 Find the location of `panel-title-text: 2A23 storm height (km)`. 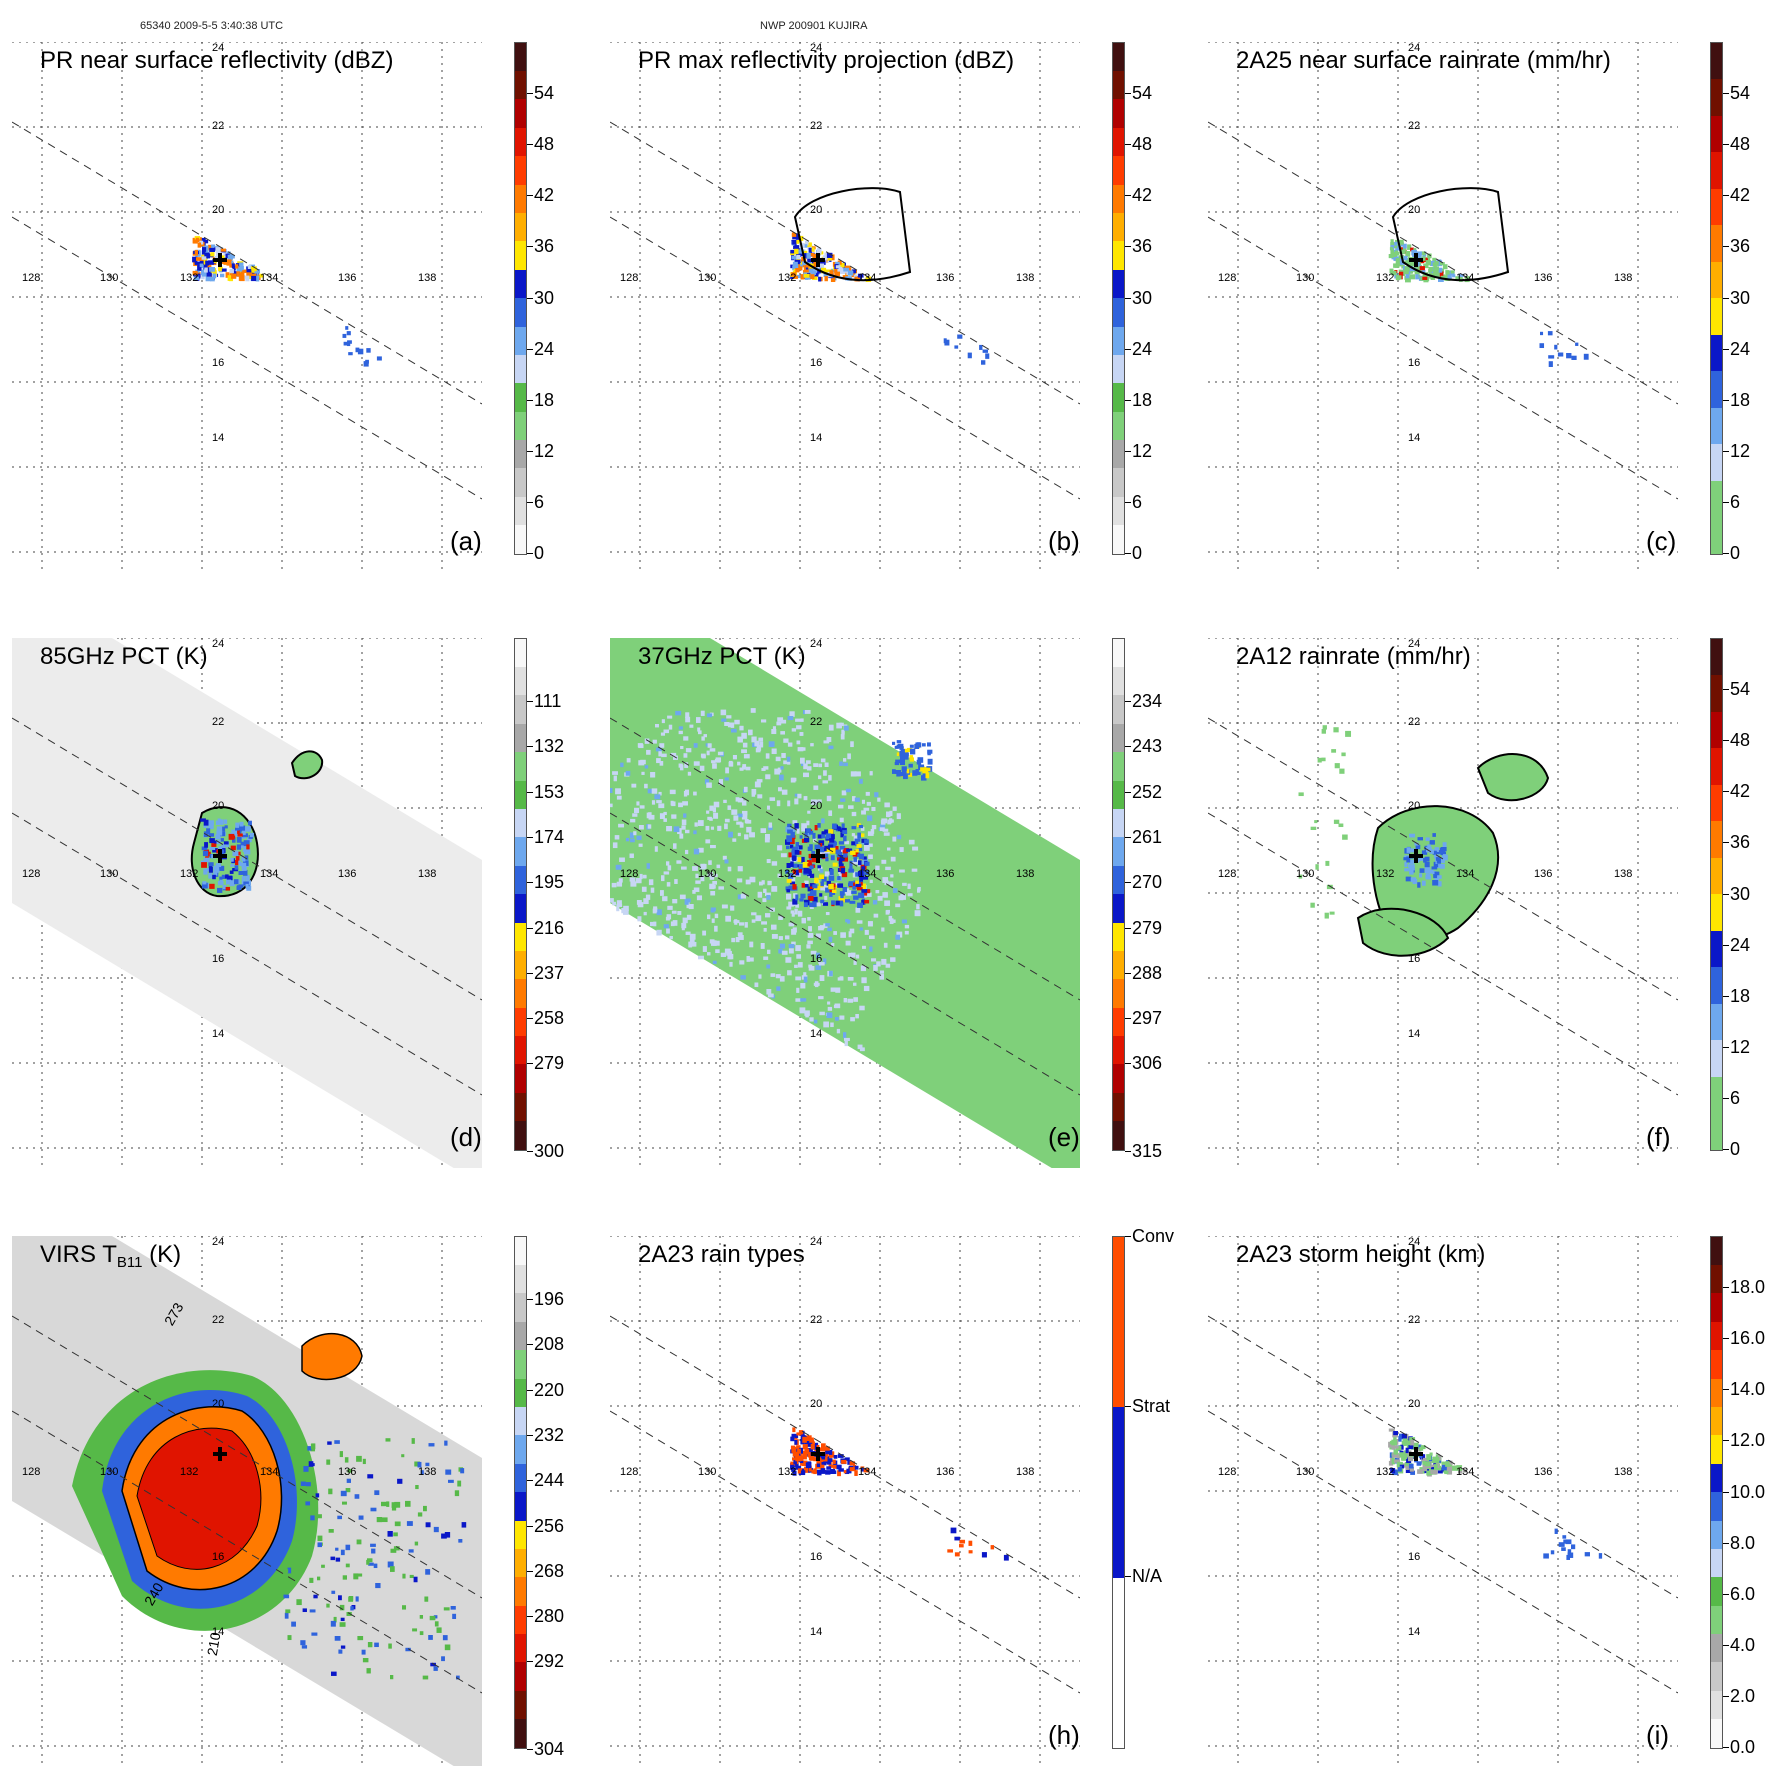

panel-title-text: 2A23 storm height (km) is located at coordinates (1361, 1254).